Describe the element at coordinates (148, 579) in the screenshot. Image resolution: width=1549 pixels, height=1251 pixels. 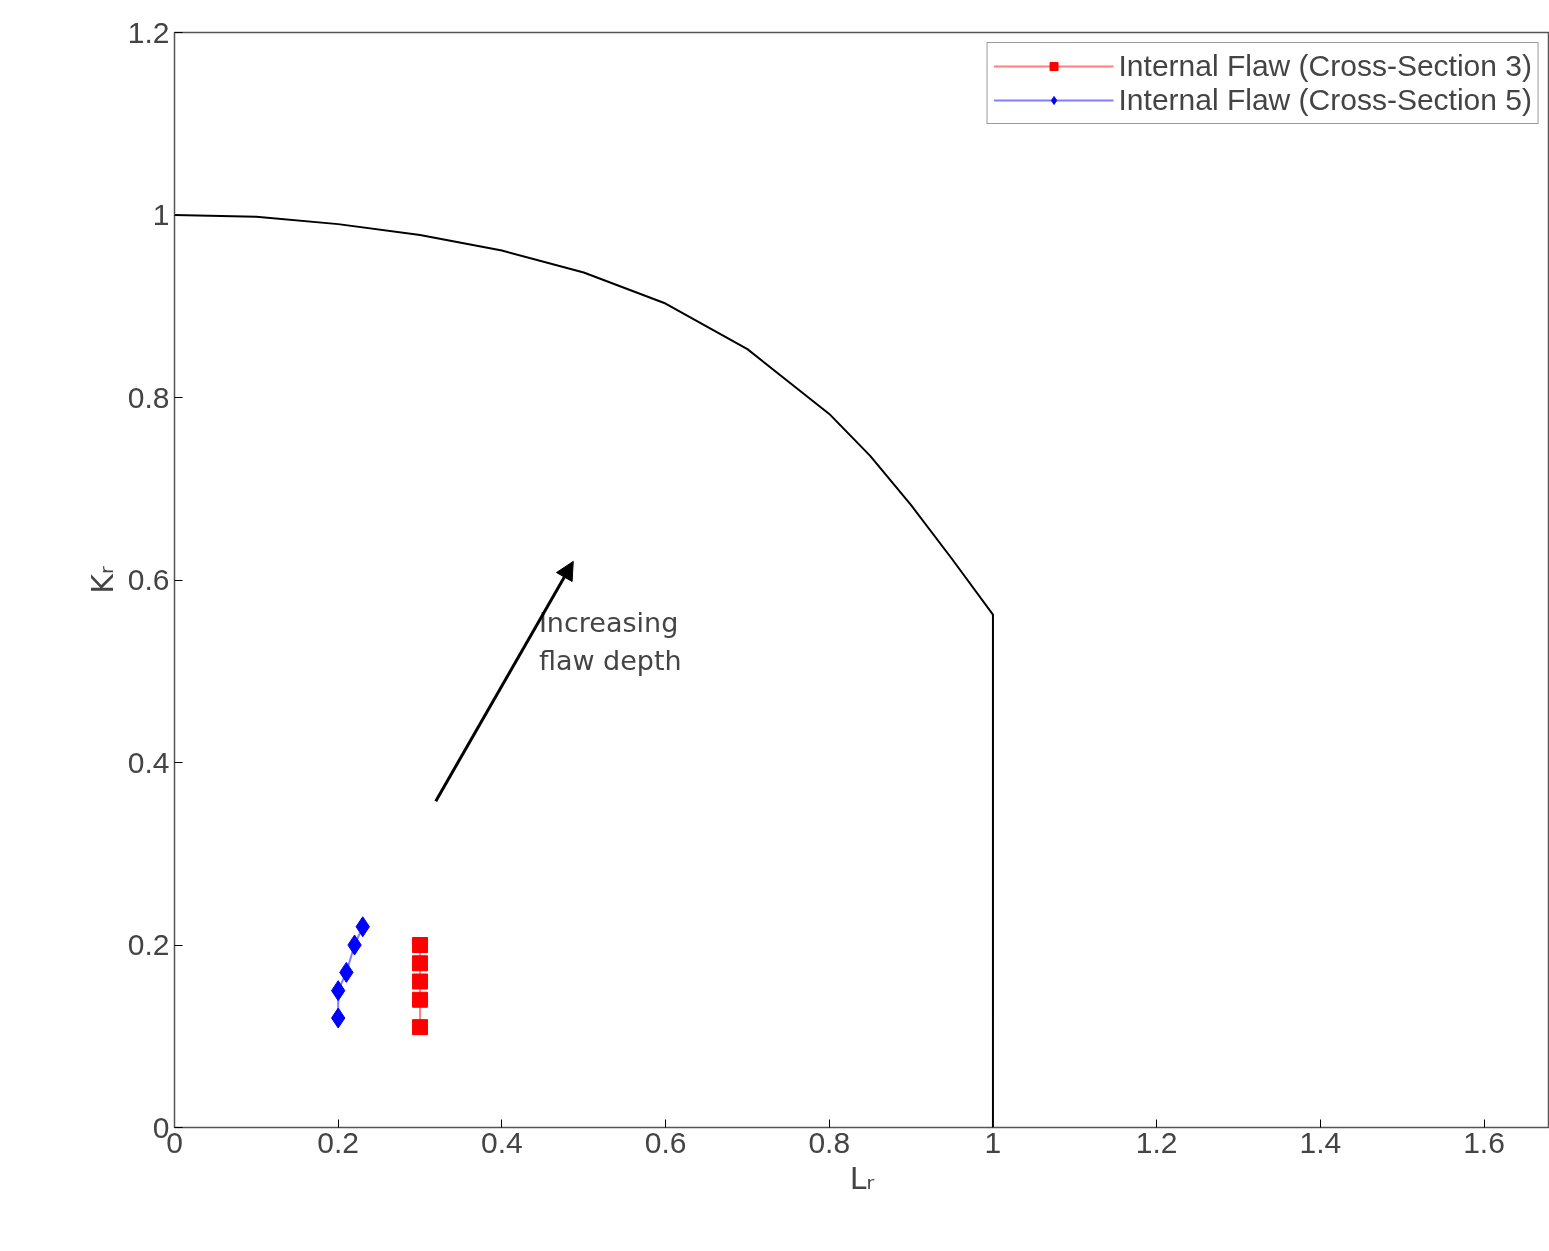
I see `y-tick-label: 0.6` at that location.